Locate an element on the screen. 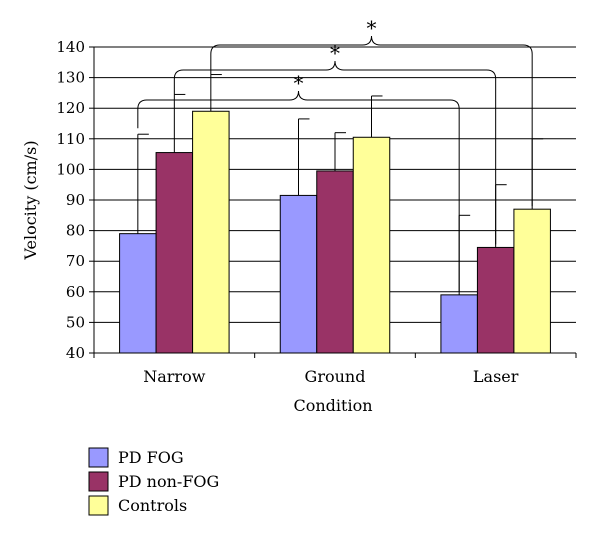 Image resolution: width=600 pixels, height=536 pixels. bar-ground-pd-non-fog is located at coordinates (335, 262).